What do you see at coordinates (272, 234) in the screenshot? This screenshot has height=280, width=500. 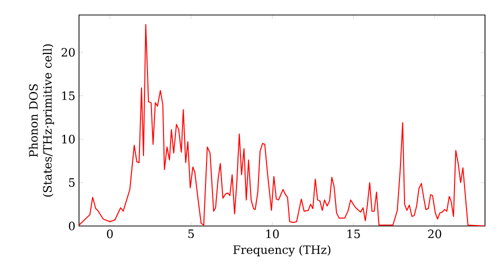 I see `x-tick-label: 10` at bounding box center [272, 234].